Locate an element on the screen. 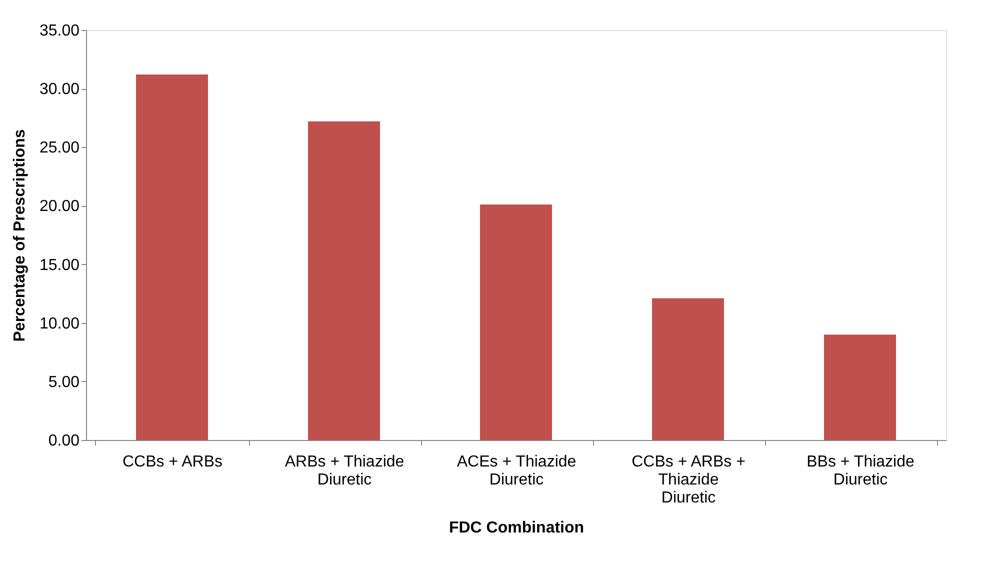 The image size is (992, 584). y-tick-label: 0.00 is located at coordinates (64, 441).